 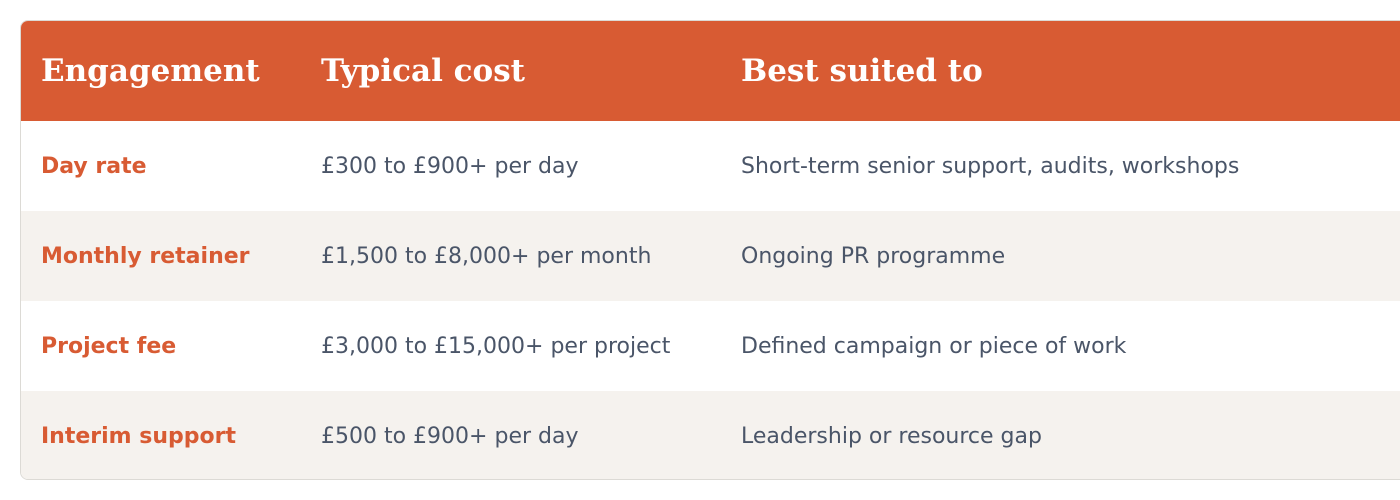 I want to click on table-cell: £1,500 to £8,000+ per month, so click(x=511, y=256).